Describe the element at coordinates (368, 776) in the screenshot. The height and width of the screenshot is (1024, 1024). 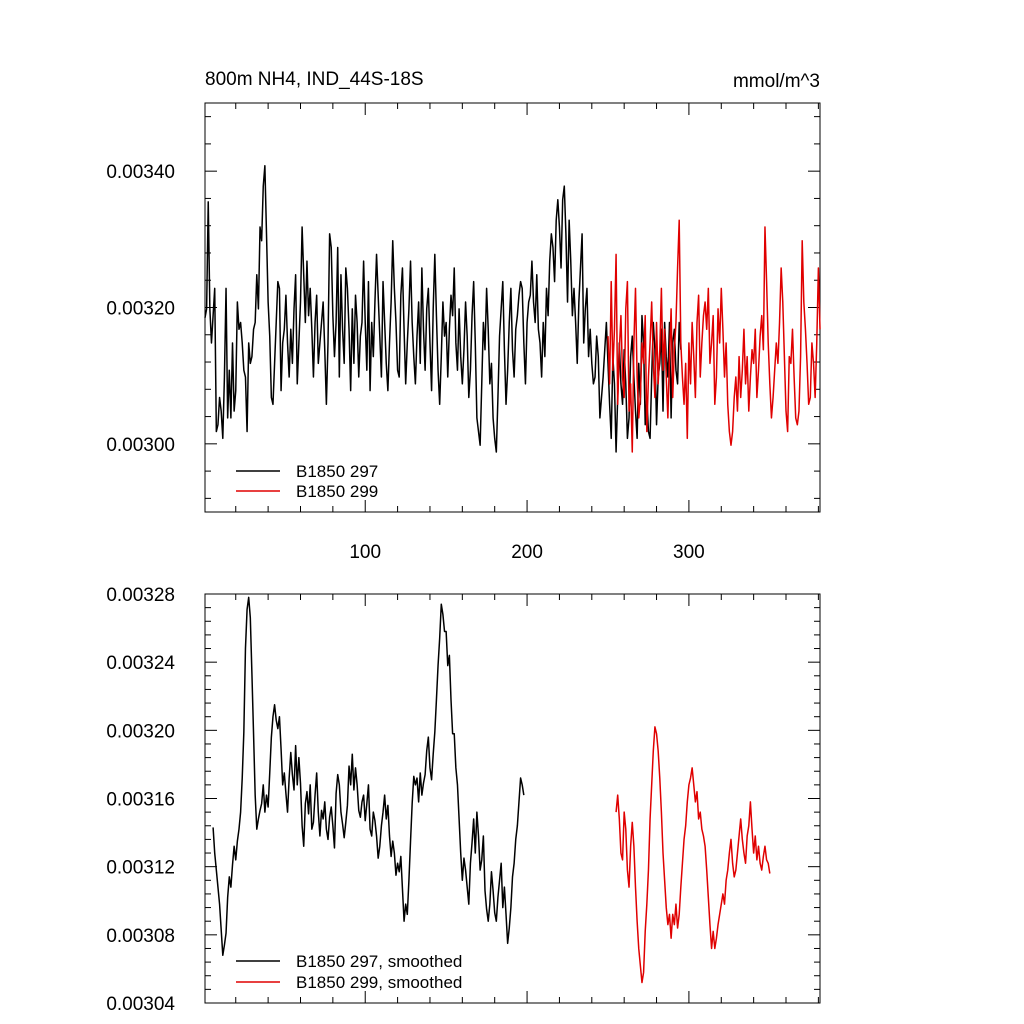
I see `series-line-b1850-297-smoothed` at that location.